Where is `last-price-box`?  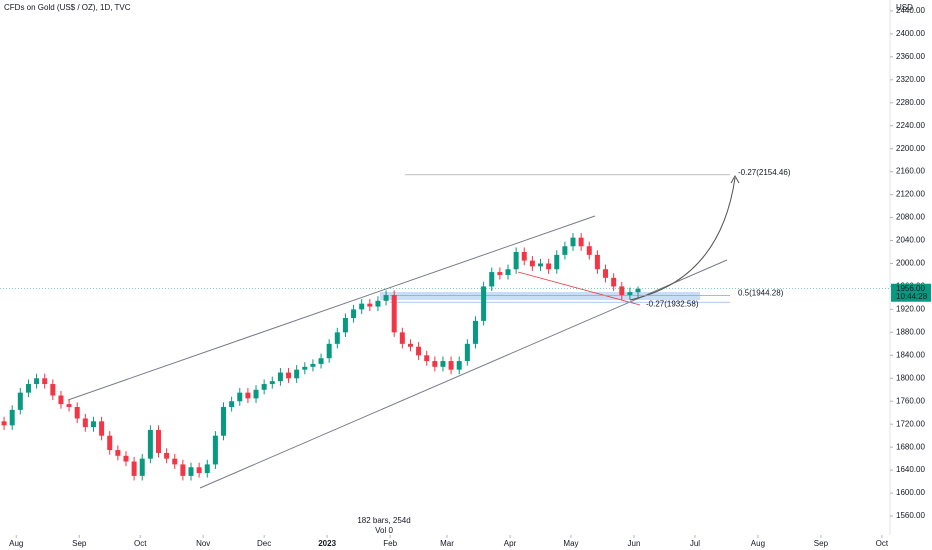 last-price-box is located at coordinates (911, 292).